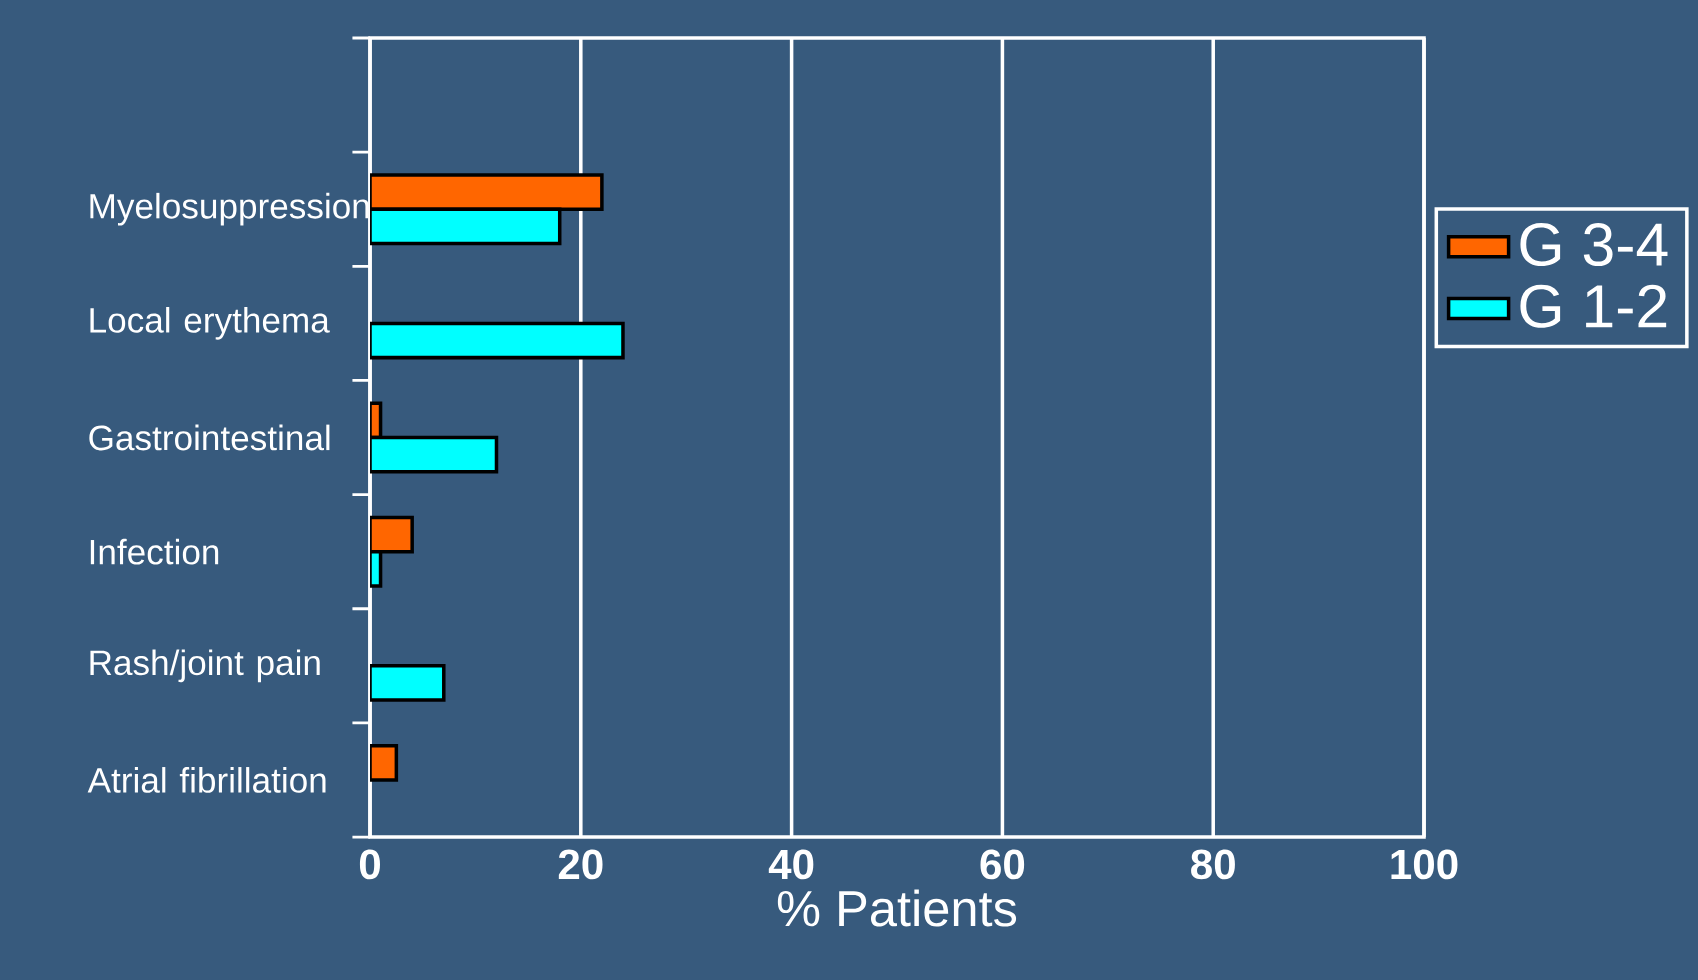 The width and height of the screenshot is (1698, 980). I want to click on x-tick-label: 0, so click(369, 864).